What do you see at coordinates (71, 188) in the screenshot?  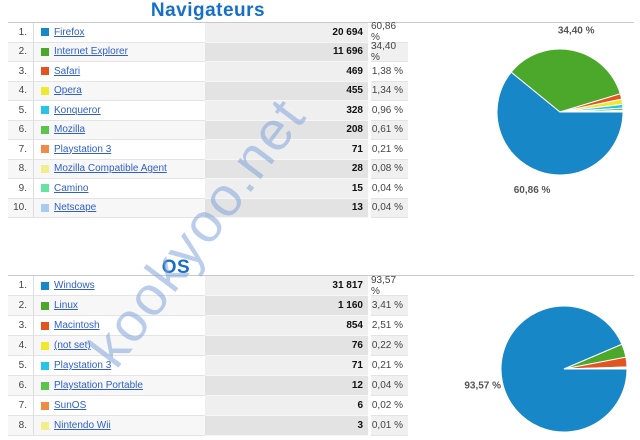 I see `item-link: Camino` at bounding box center [71, 188].